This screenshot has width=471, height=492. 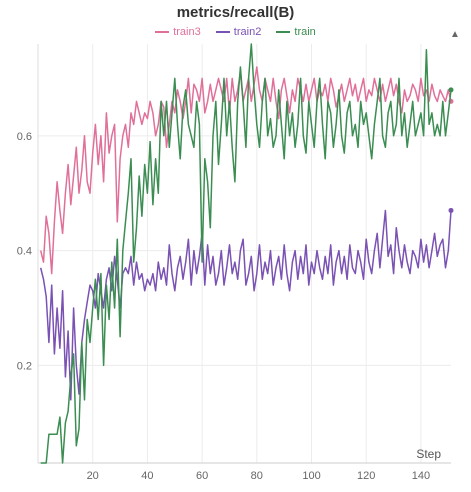 I want to click on more-options-icon: ▲, so click(x=455, y=34).